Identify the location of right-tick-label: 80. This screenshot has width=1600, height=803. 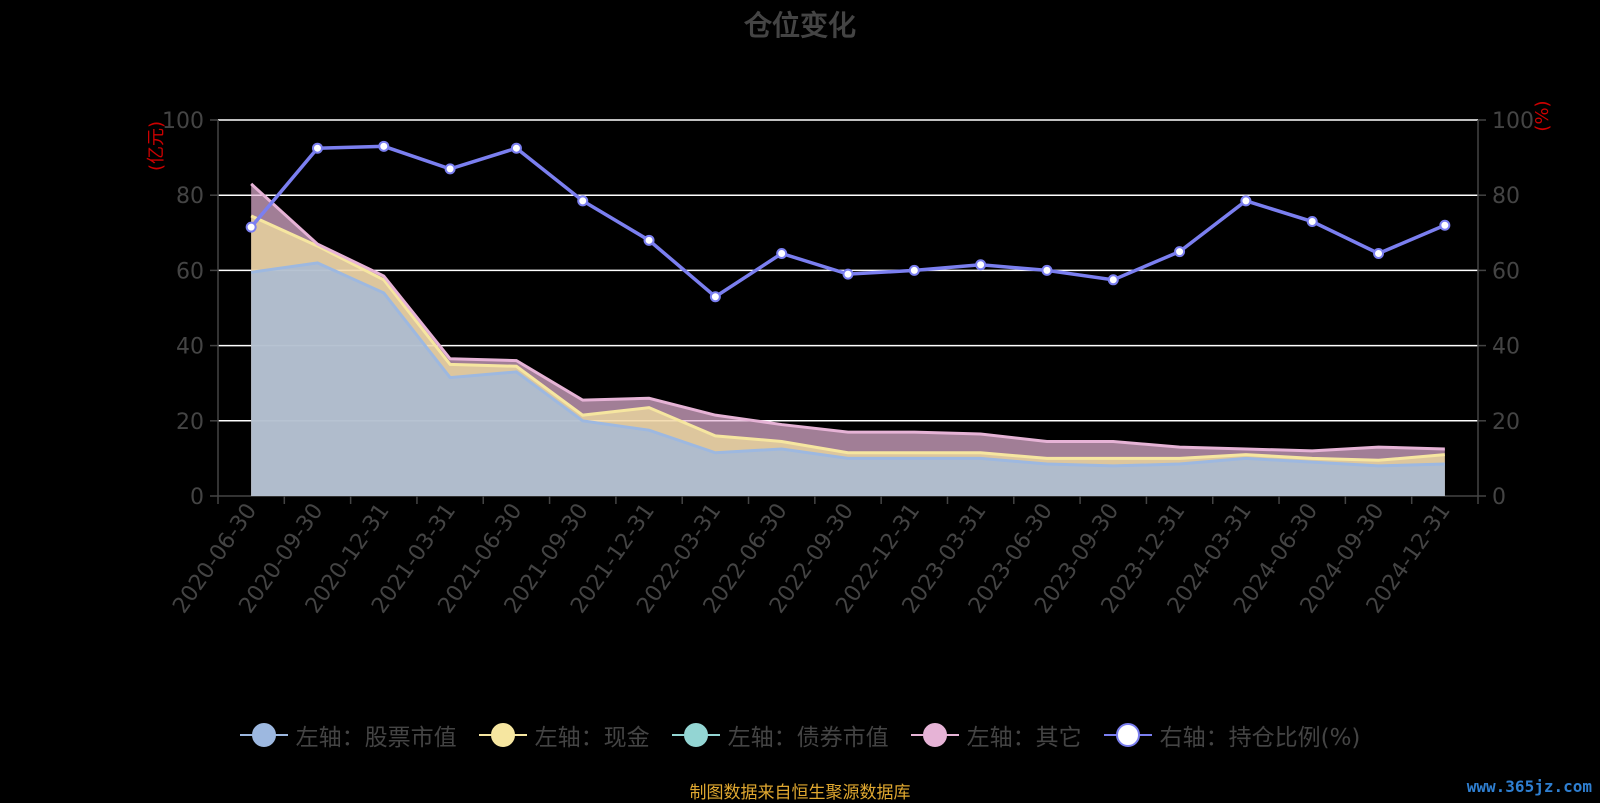
(1506, 196).